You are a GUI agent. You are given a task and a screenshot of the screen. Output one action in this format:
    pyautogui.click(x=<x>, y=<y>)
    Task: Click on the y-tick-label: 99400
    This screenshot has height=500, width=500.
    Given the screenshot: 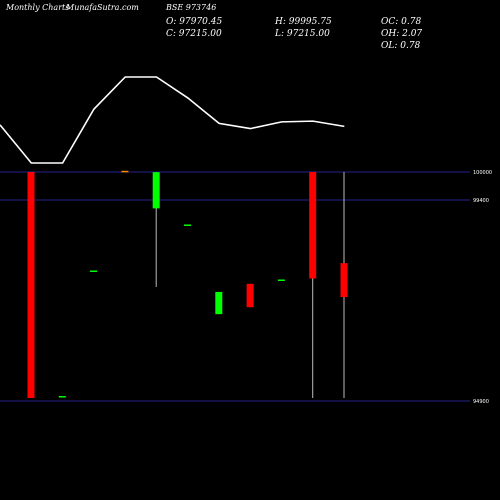 What is the action you would take?
    pyautogui.click(x=481, y=201)
    